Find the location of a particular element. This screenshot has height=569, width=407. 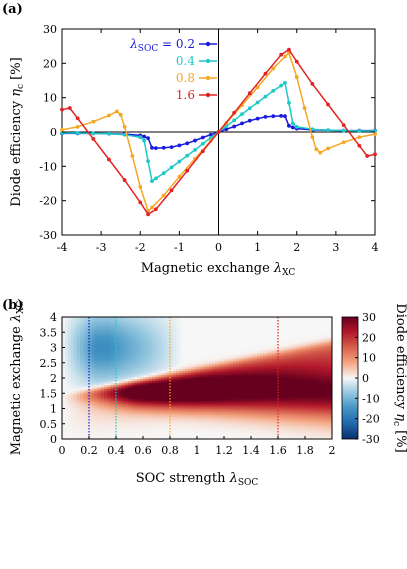

y-tick-label: 20 is located at coordinates (50, 63).